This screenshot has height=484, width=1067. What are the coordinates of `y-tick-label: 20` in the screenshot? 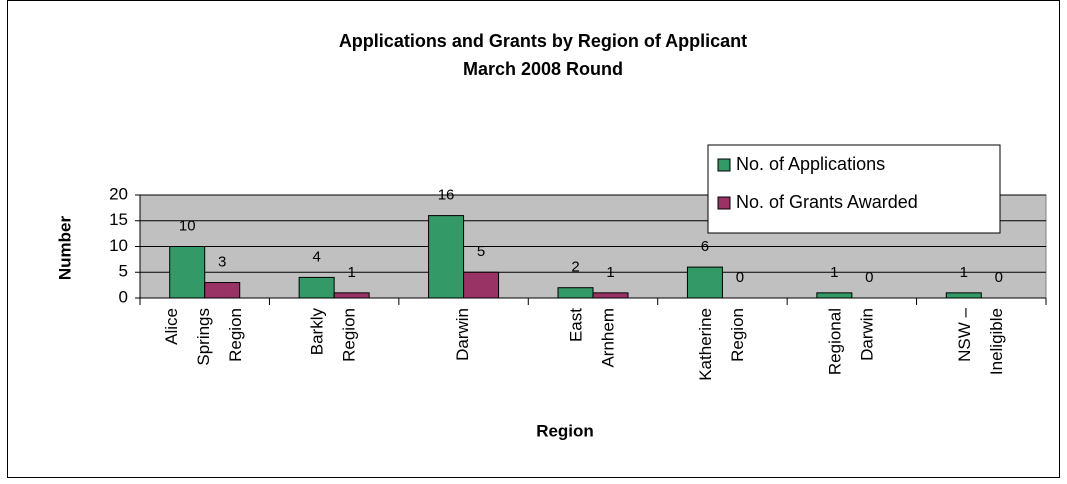 It's located at (118, 193).